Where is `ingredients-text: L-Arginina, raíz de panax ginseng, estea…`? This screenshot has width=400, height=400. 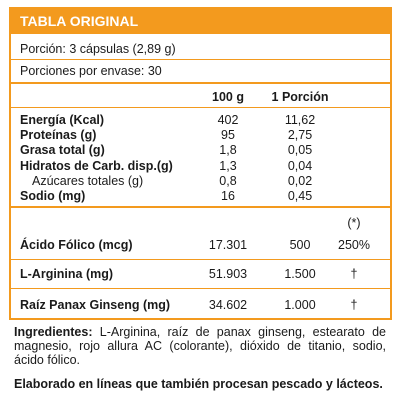 ingredients-text: L-Arginina, raíz de panax ginseng, estea… is located at coordinates (200, 346).